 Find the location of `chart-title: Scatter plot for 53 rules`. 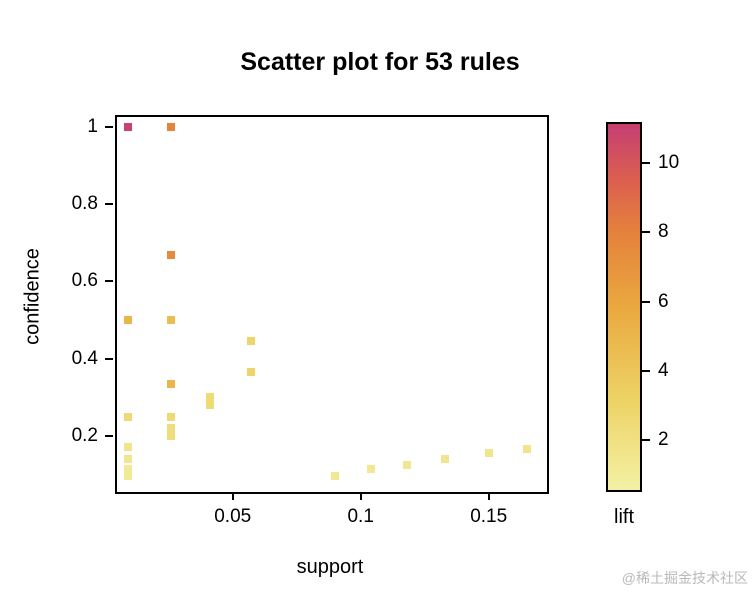

chart-title: Scatter plot for 53 rules is located at coordinates (380, 62).